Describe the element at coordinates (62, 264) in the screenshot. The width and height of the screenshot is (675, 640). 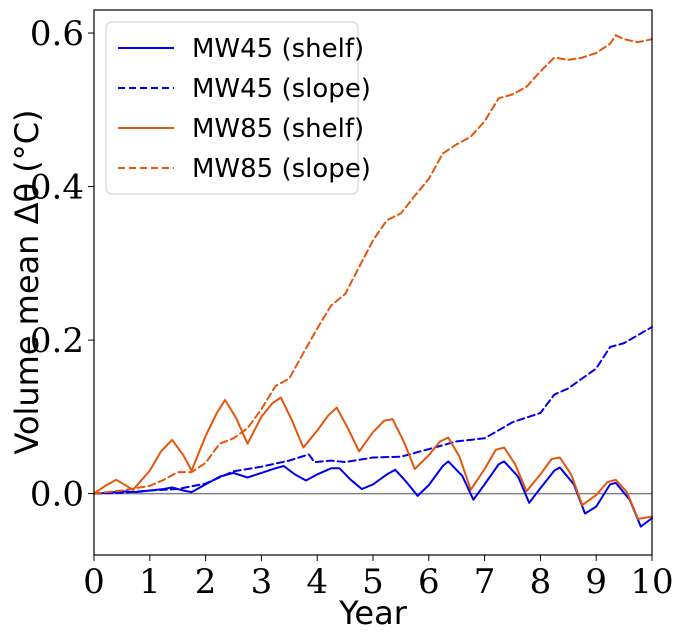
I see `y-axis: 0.0 0.2 0.4 0.6` at that location.